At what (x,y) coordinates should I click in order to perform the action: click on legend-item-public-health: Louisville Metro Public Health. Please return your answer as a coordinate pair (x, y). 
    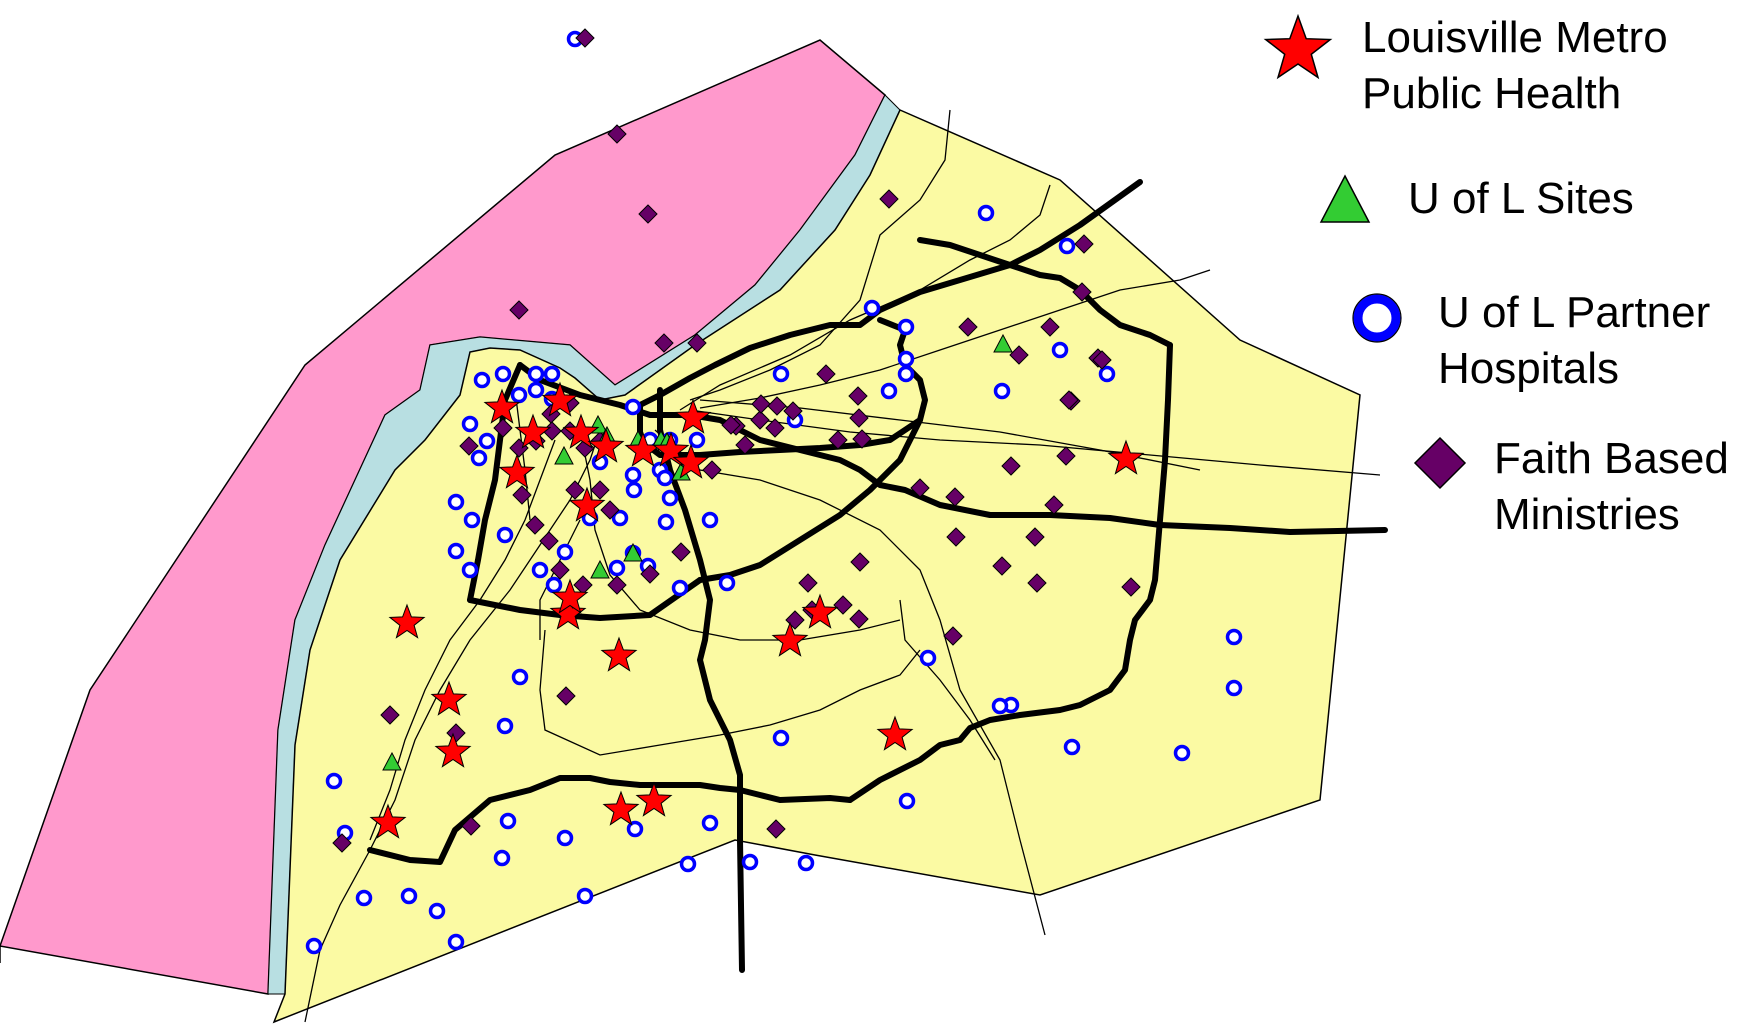
    Looking at the image, I should click on (1465, 66).